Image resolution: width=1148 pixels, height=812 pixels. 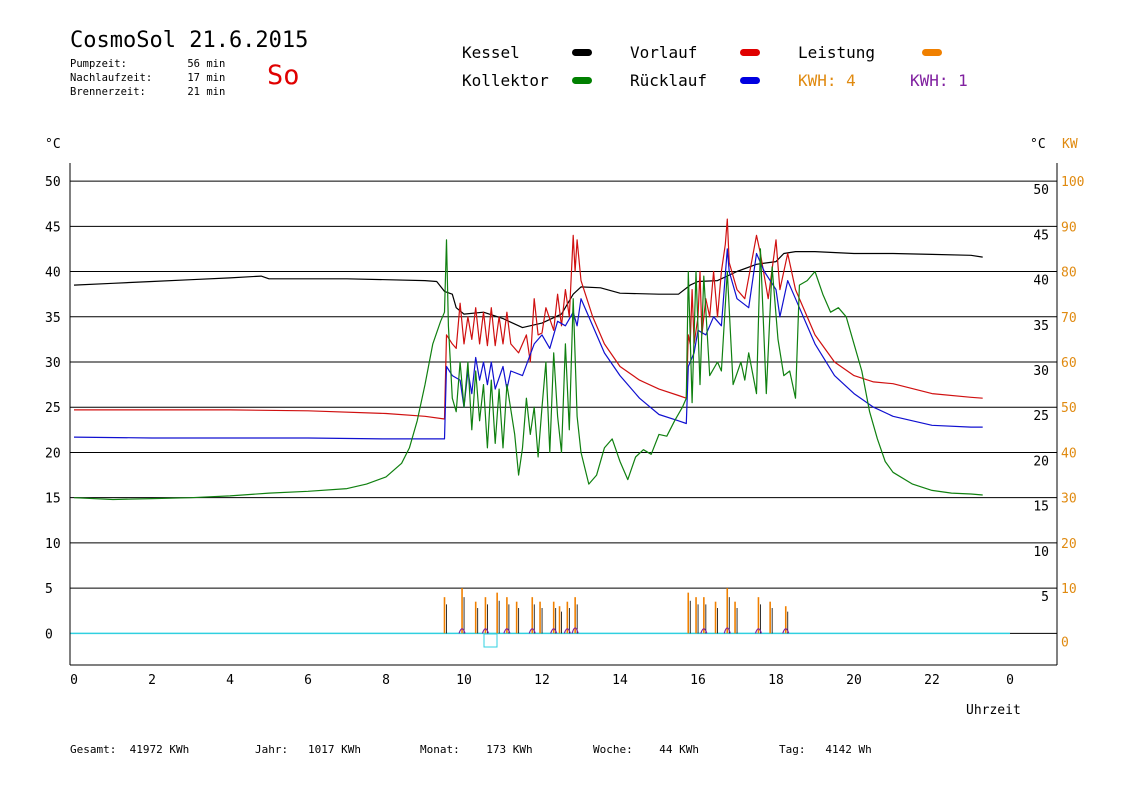 What do you see at coordinates (542, 680) in the screenshot?
I see `x-tick-label: 12` at bounding box center [542, 680].